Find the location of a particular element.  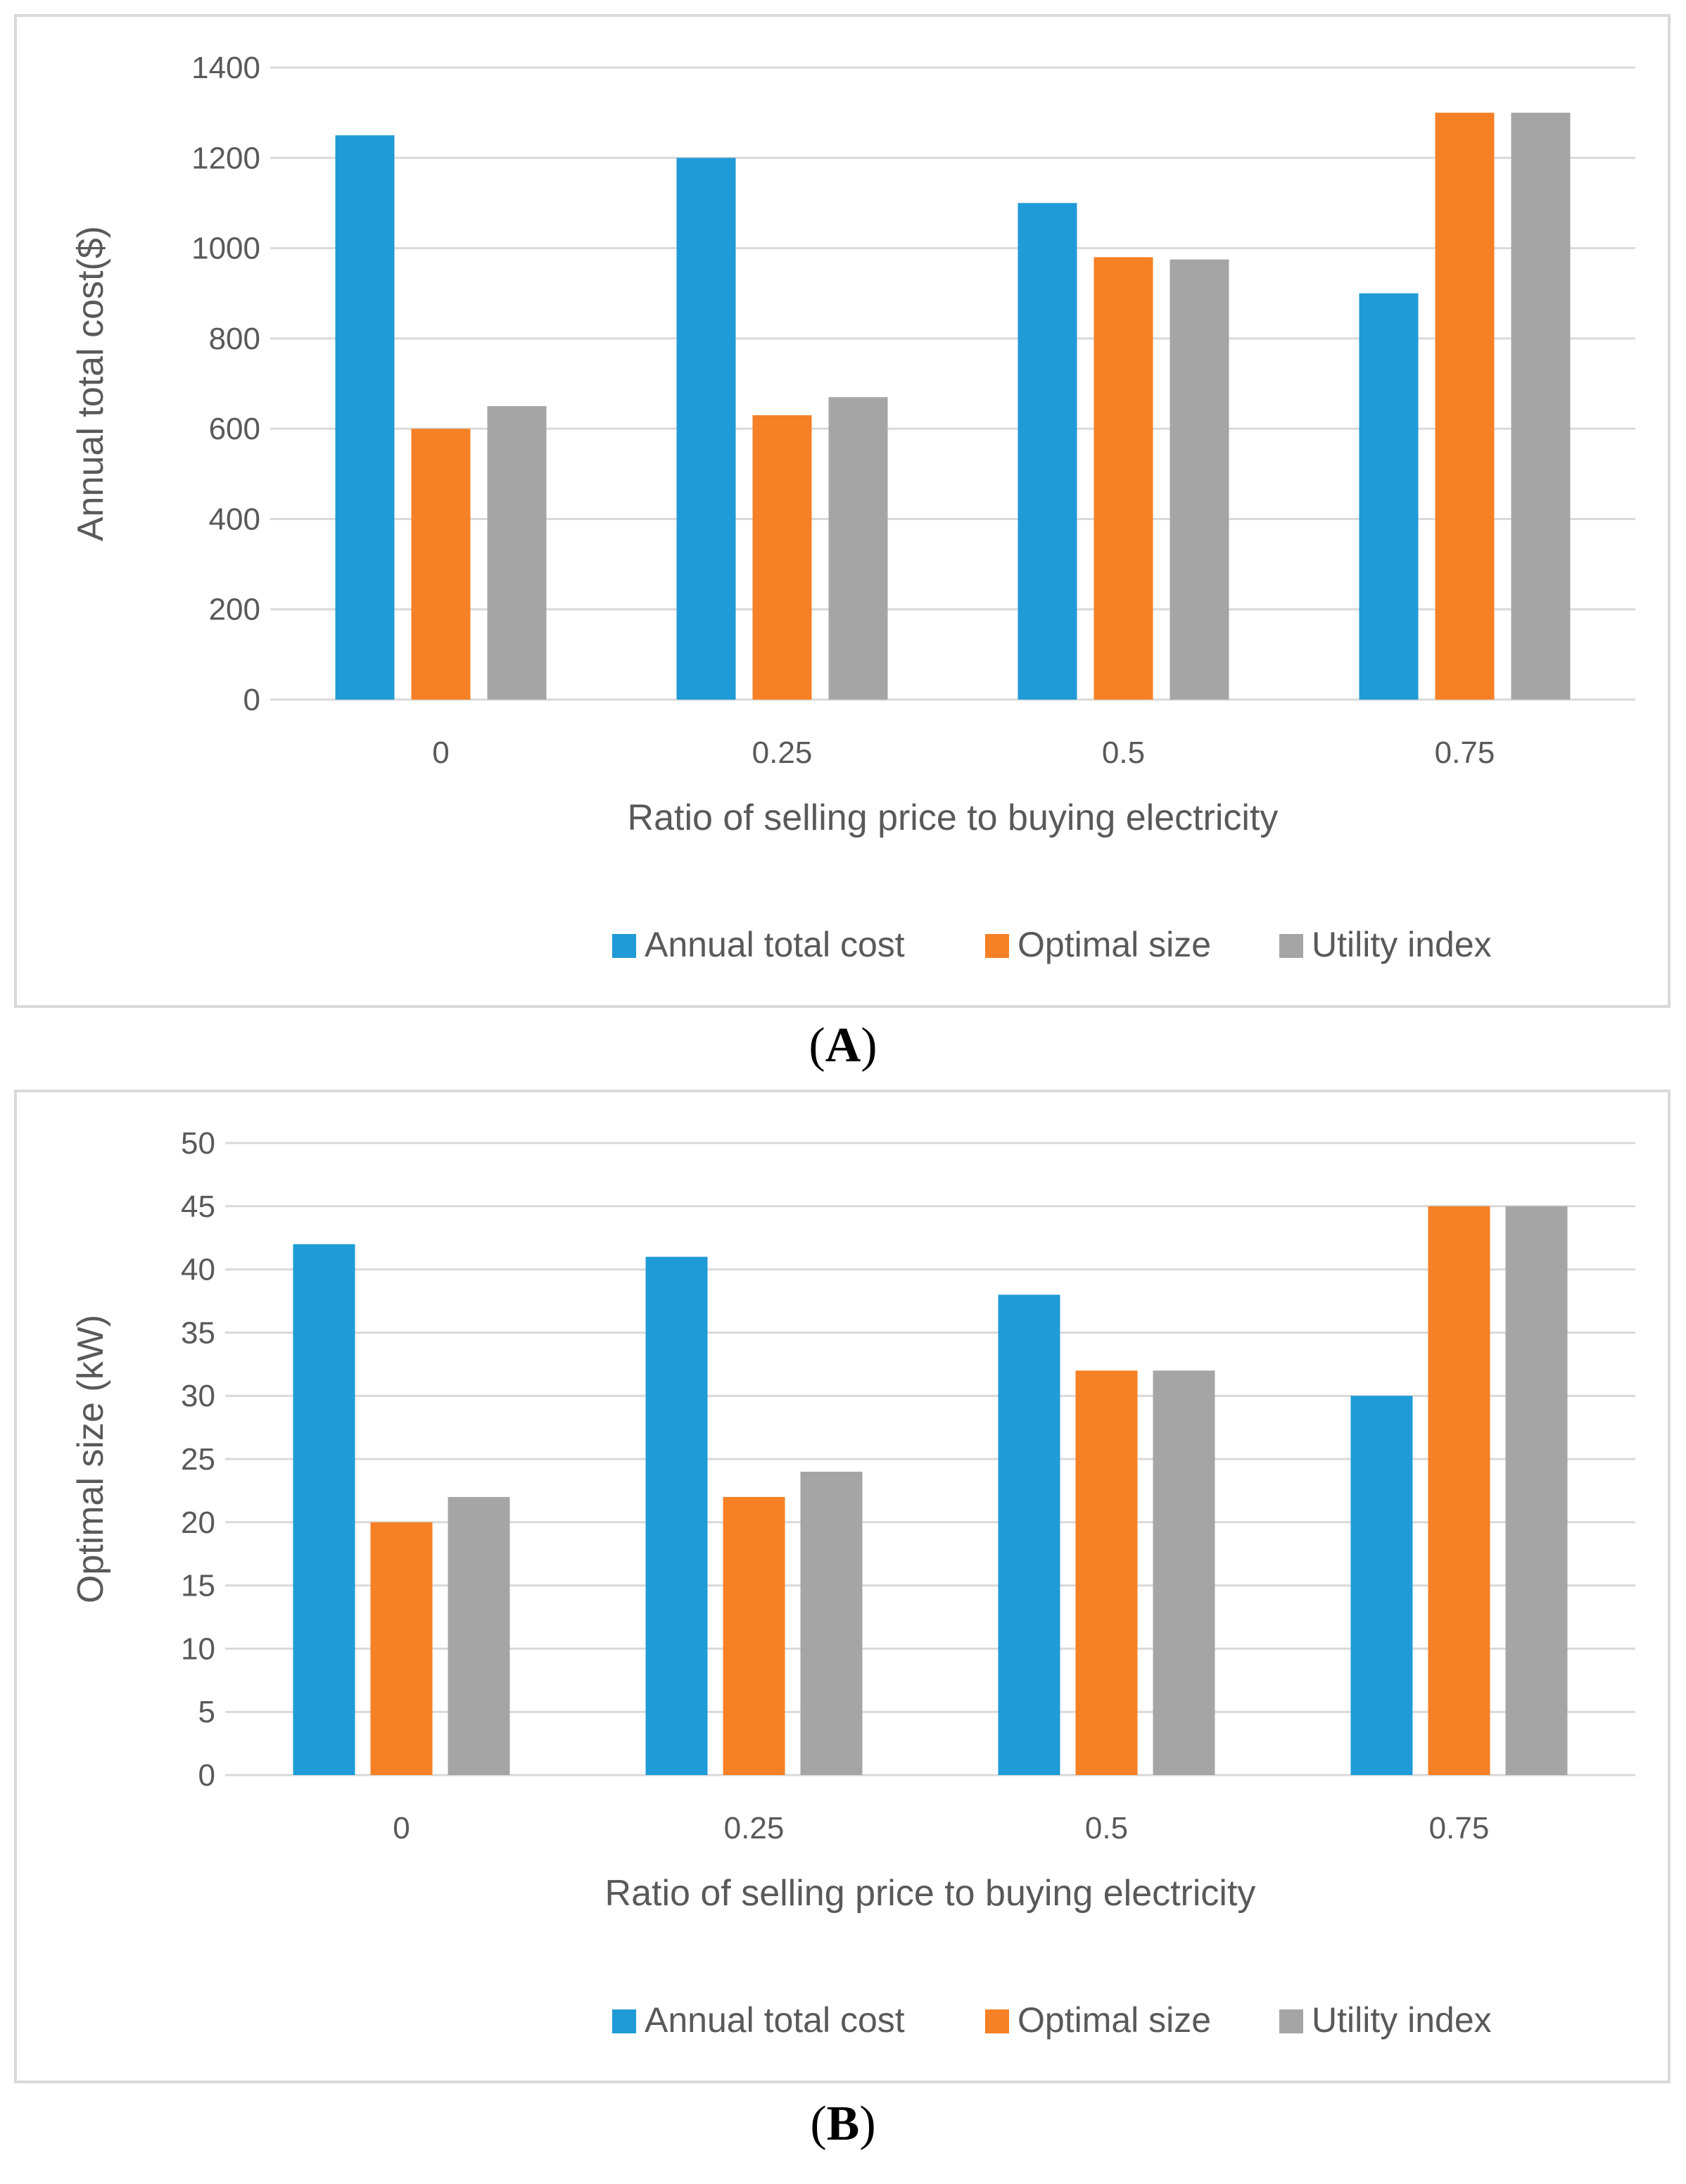

y-tick-label: 25 is located at coordinates (198, 1460).